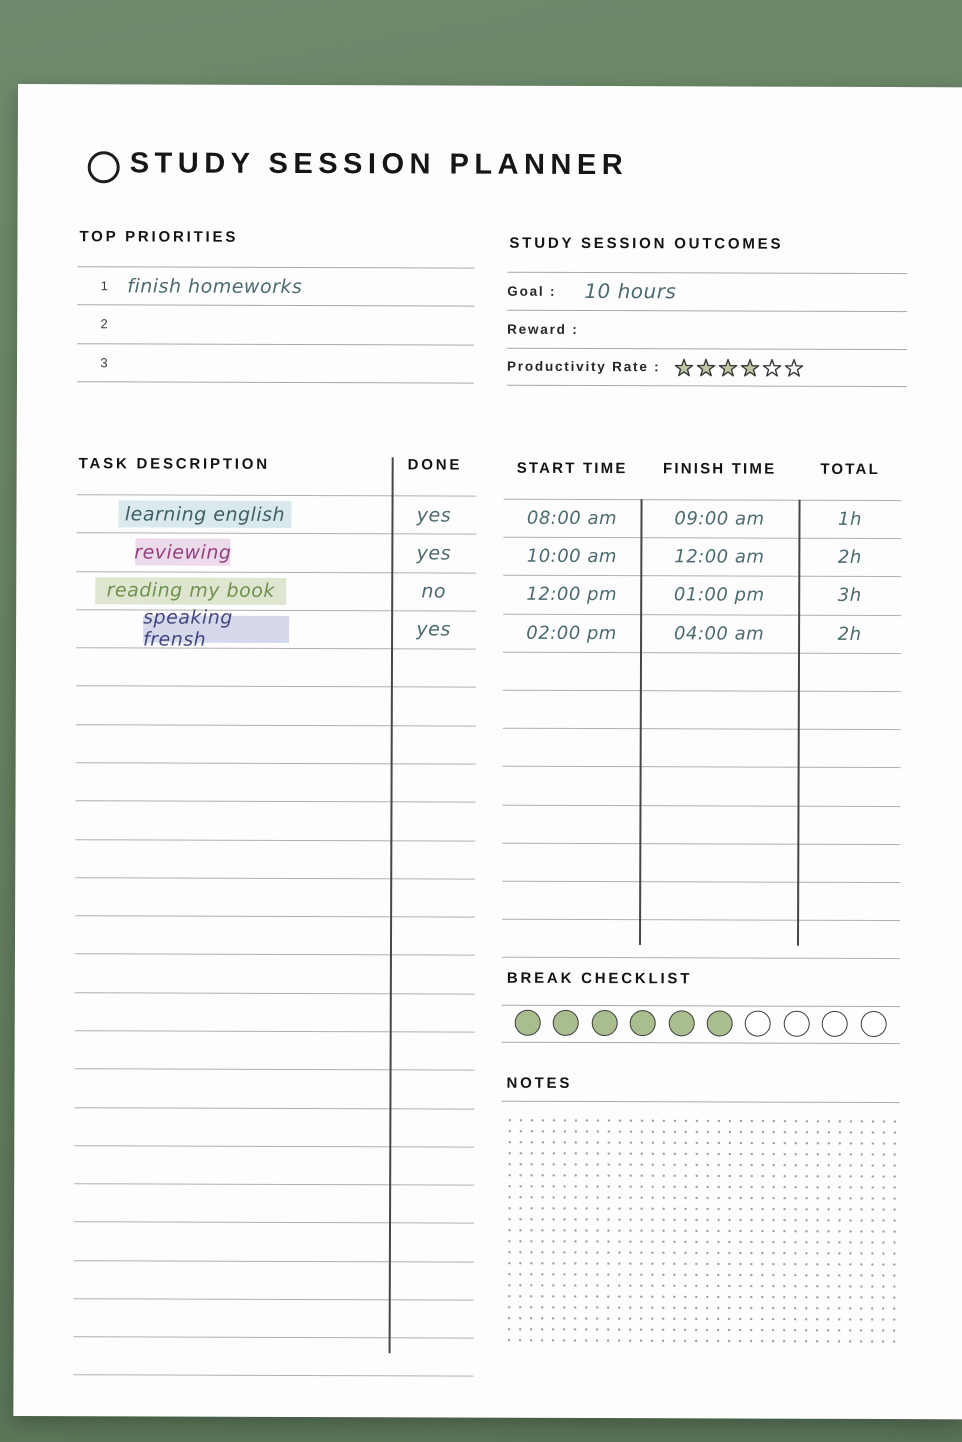  Describe the element at coordinates (572, 595) in the screenshot. I see `time-start: 12:00 pm` at that location.